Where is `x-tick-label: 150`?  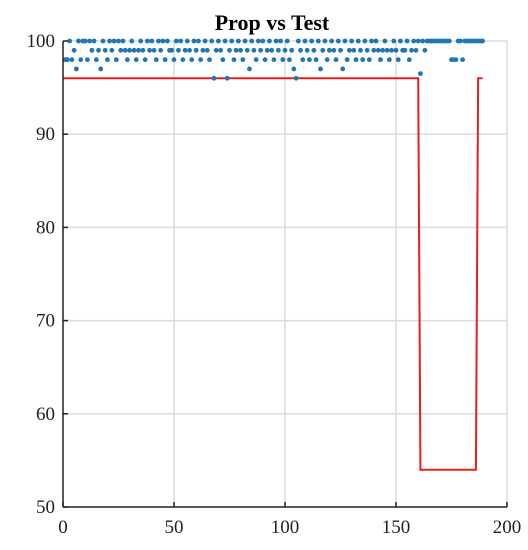 x-tick-label: 150 is located at coordinates (396, 527).